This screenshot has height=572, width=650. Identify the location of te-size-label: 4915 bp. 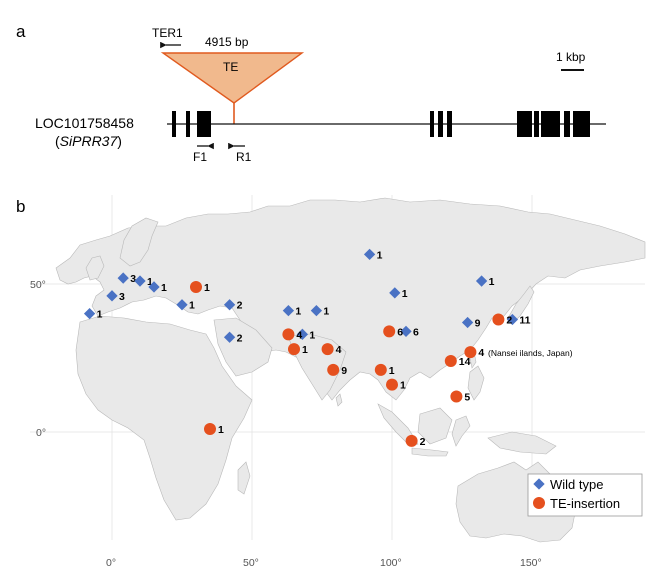
(227, 42).